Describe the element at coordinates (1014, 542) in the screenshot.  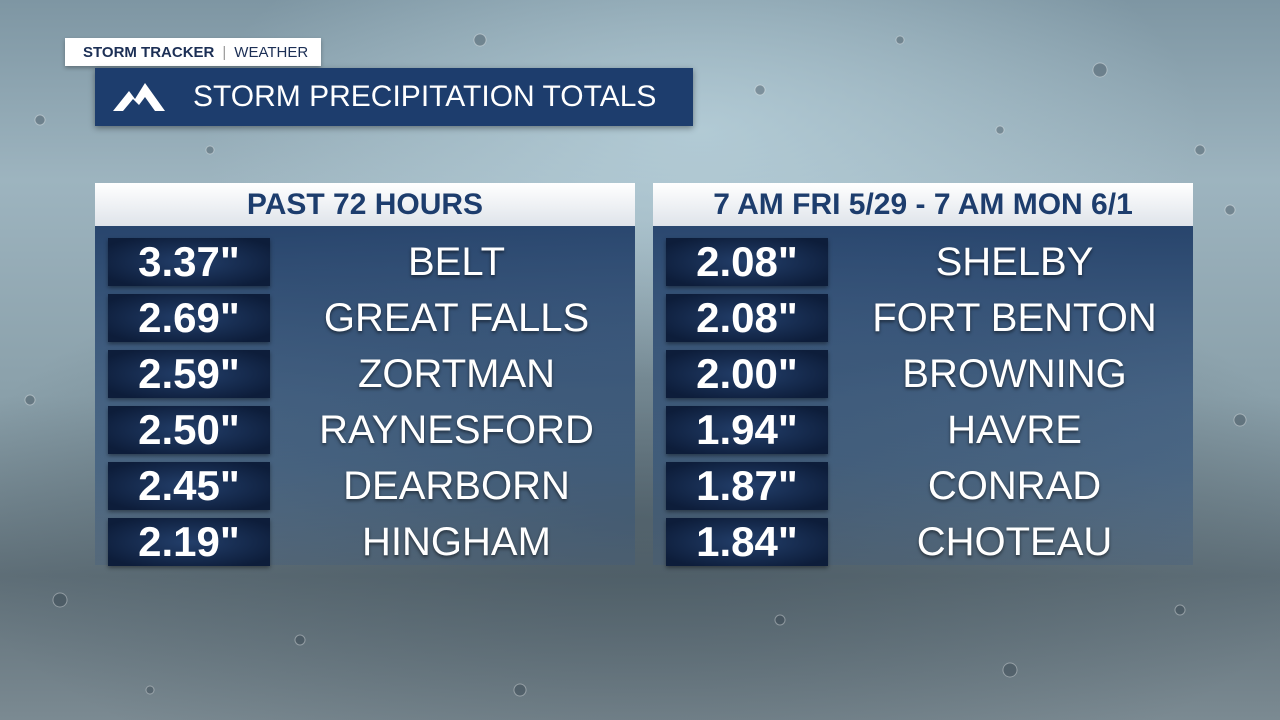
I see `place: CHOTEAU` at that location.